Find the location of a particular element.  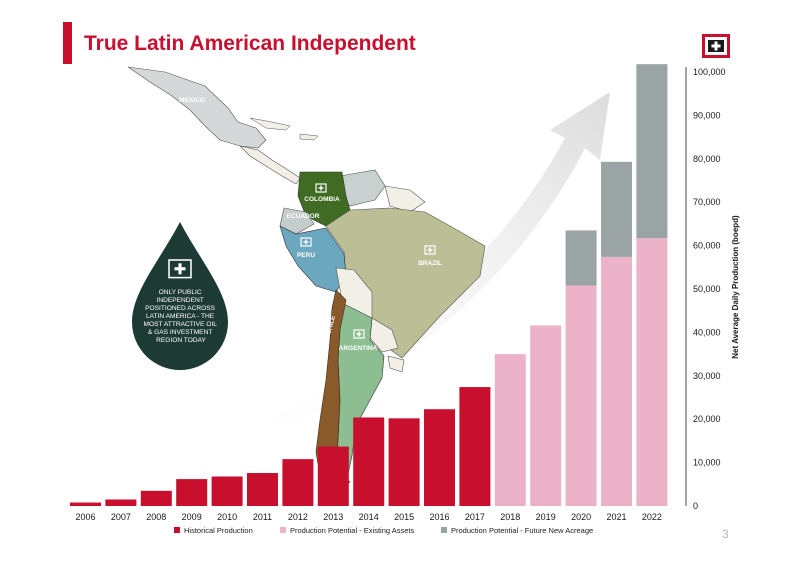

y-tick-label: 90,000 is located at coordinates (707, 115).